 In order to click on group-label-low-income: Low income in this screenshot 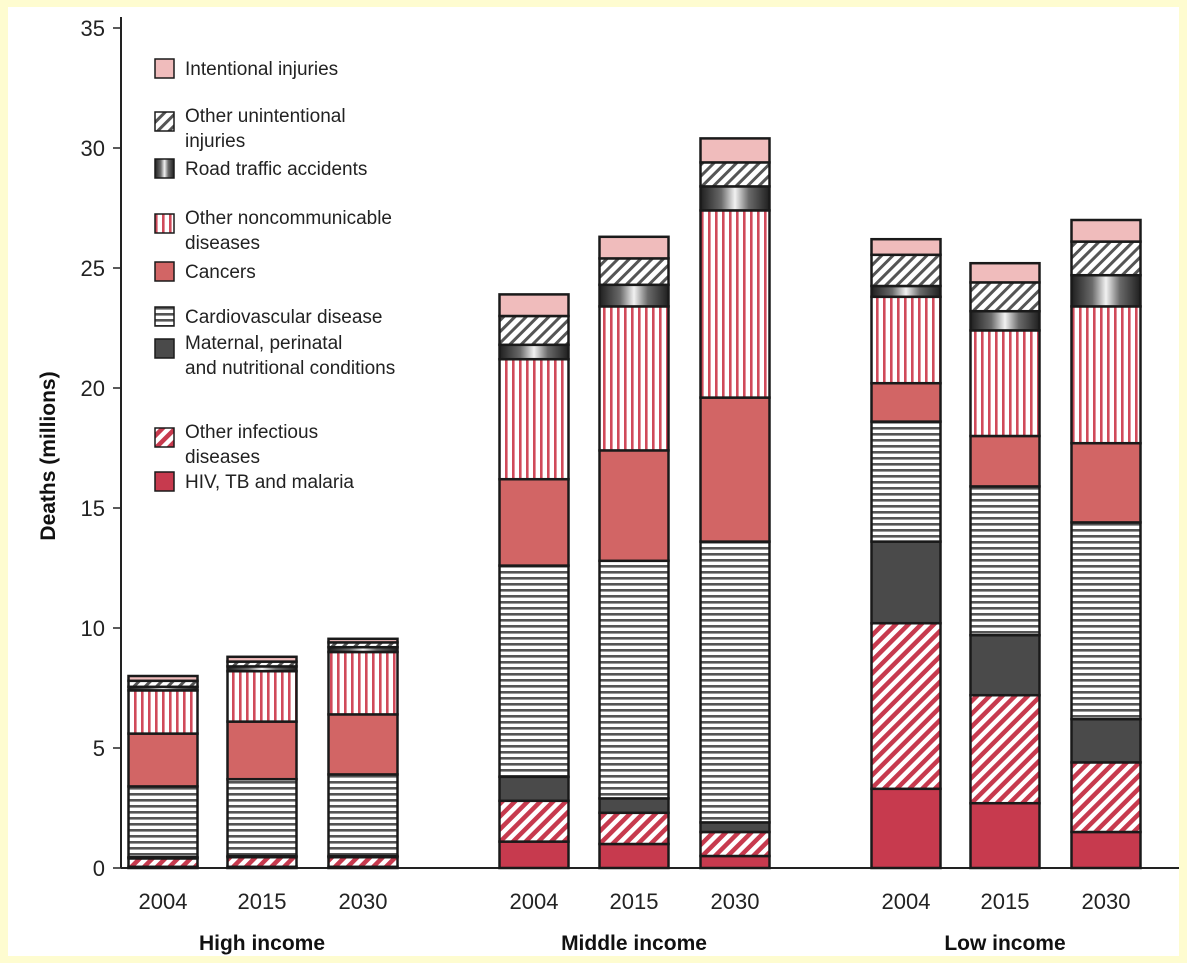, I will do `click(1004, 943)`.